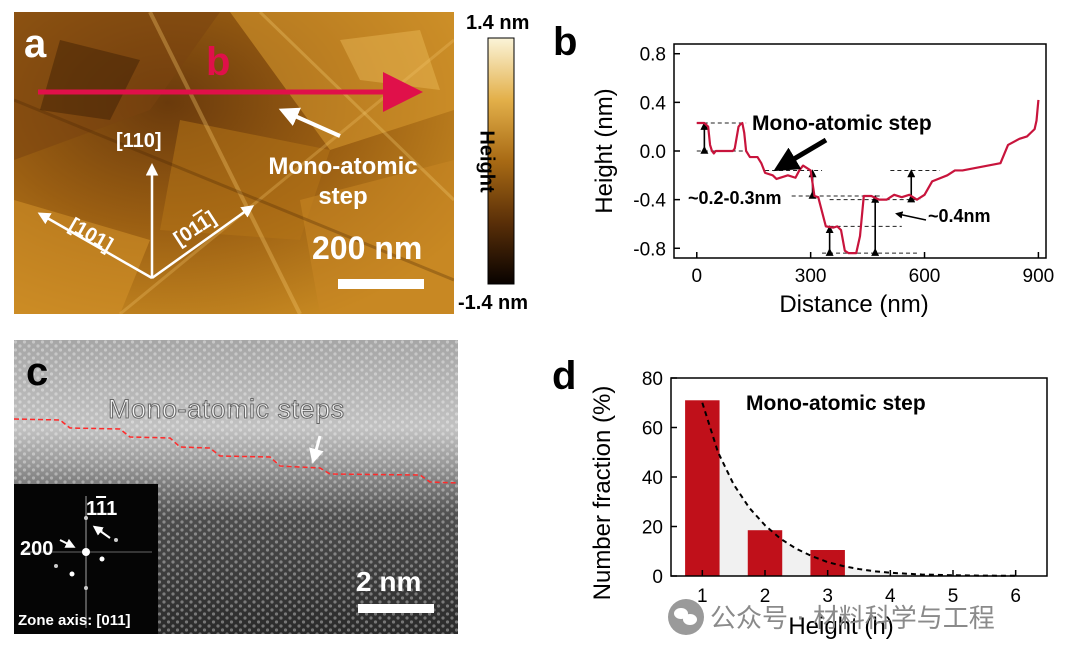  What do you see at coordinates (493, 303) in the screenshot?
I see `colorbar-min-label: -1.4 nm` at bounding box center [493, 303].